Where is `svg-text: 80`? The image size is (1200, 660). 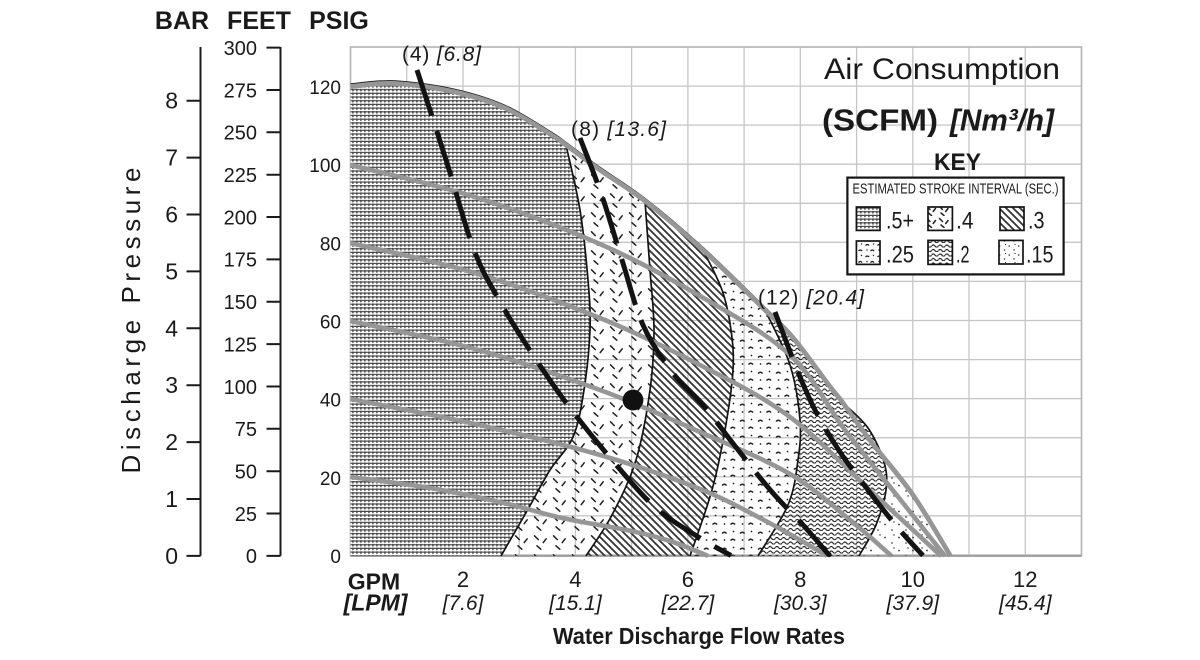
svg-text: 80 is located at coordinates (330, 244).